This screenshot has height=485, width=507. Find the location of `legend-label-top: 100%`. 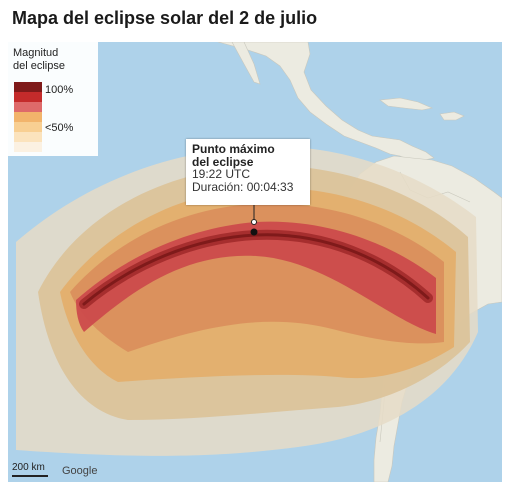

legend-label-top: 100% is located at coordinates (59, 90).